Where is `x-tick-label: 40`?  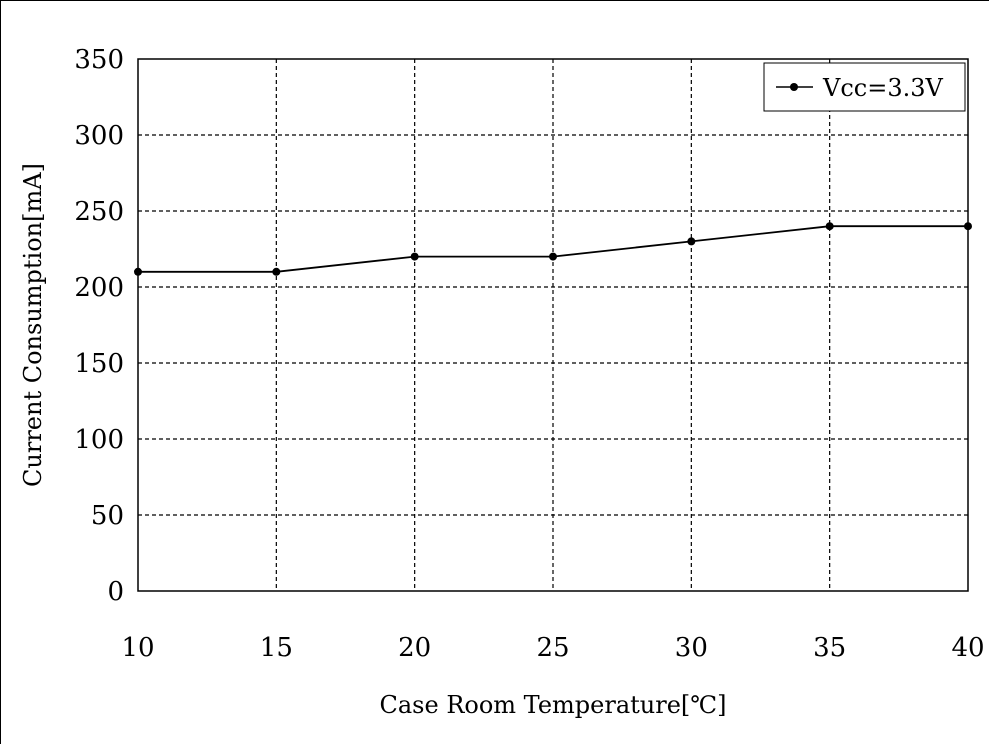
x-tick-label: 40 is located at coordinates (967, 648).